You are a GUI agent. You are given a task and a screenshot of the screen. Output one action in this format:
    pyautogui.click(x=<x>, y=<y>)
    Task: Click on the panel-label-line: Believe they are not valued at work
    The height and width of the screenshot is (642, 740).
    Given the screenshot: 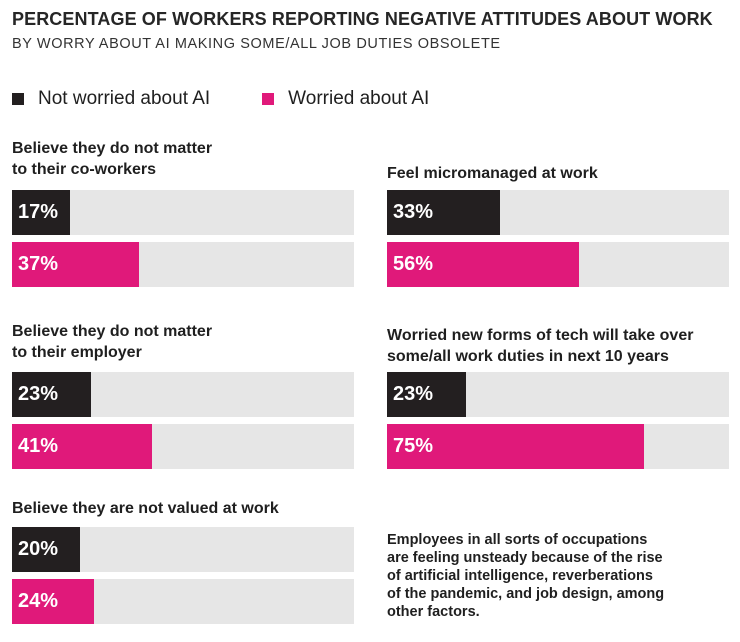 What is the action you would take?
    pyautogui.click(x=145, y=508)
    